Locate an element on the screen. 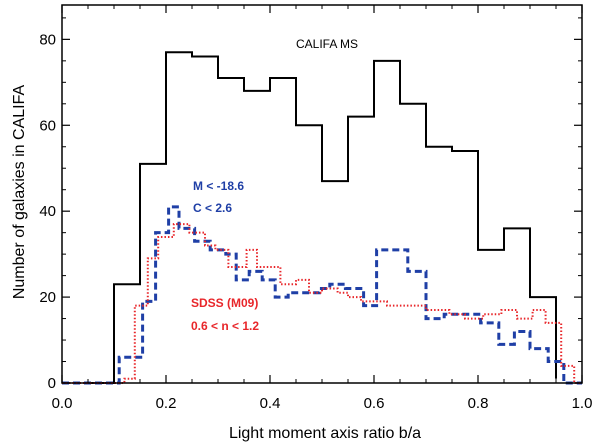 This screenshot has width=600, height=445. y-tick-label: 80 is located at coordinates (47, 39).